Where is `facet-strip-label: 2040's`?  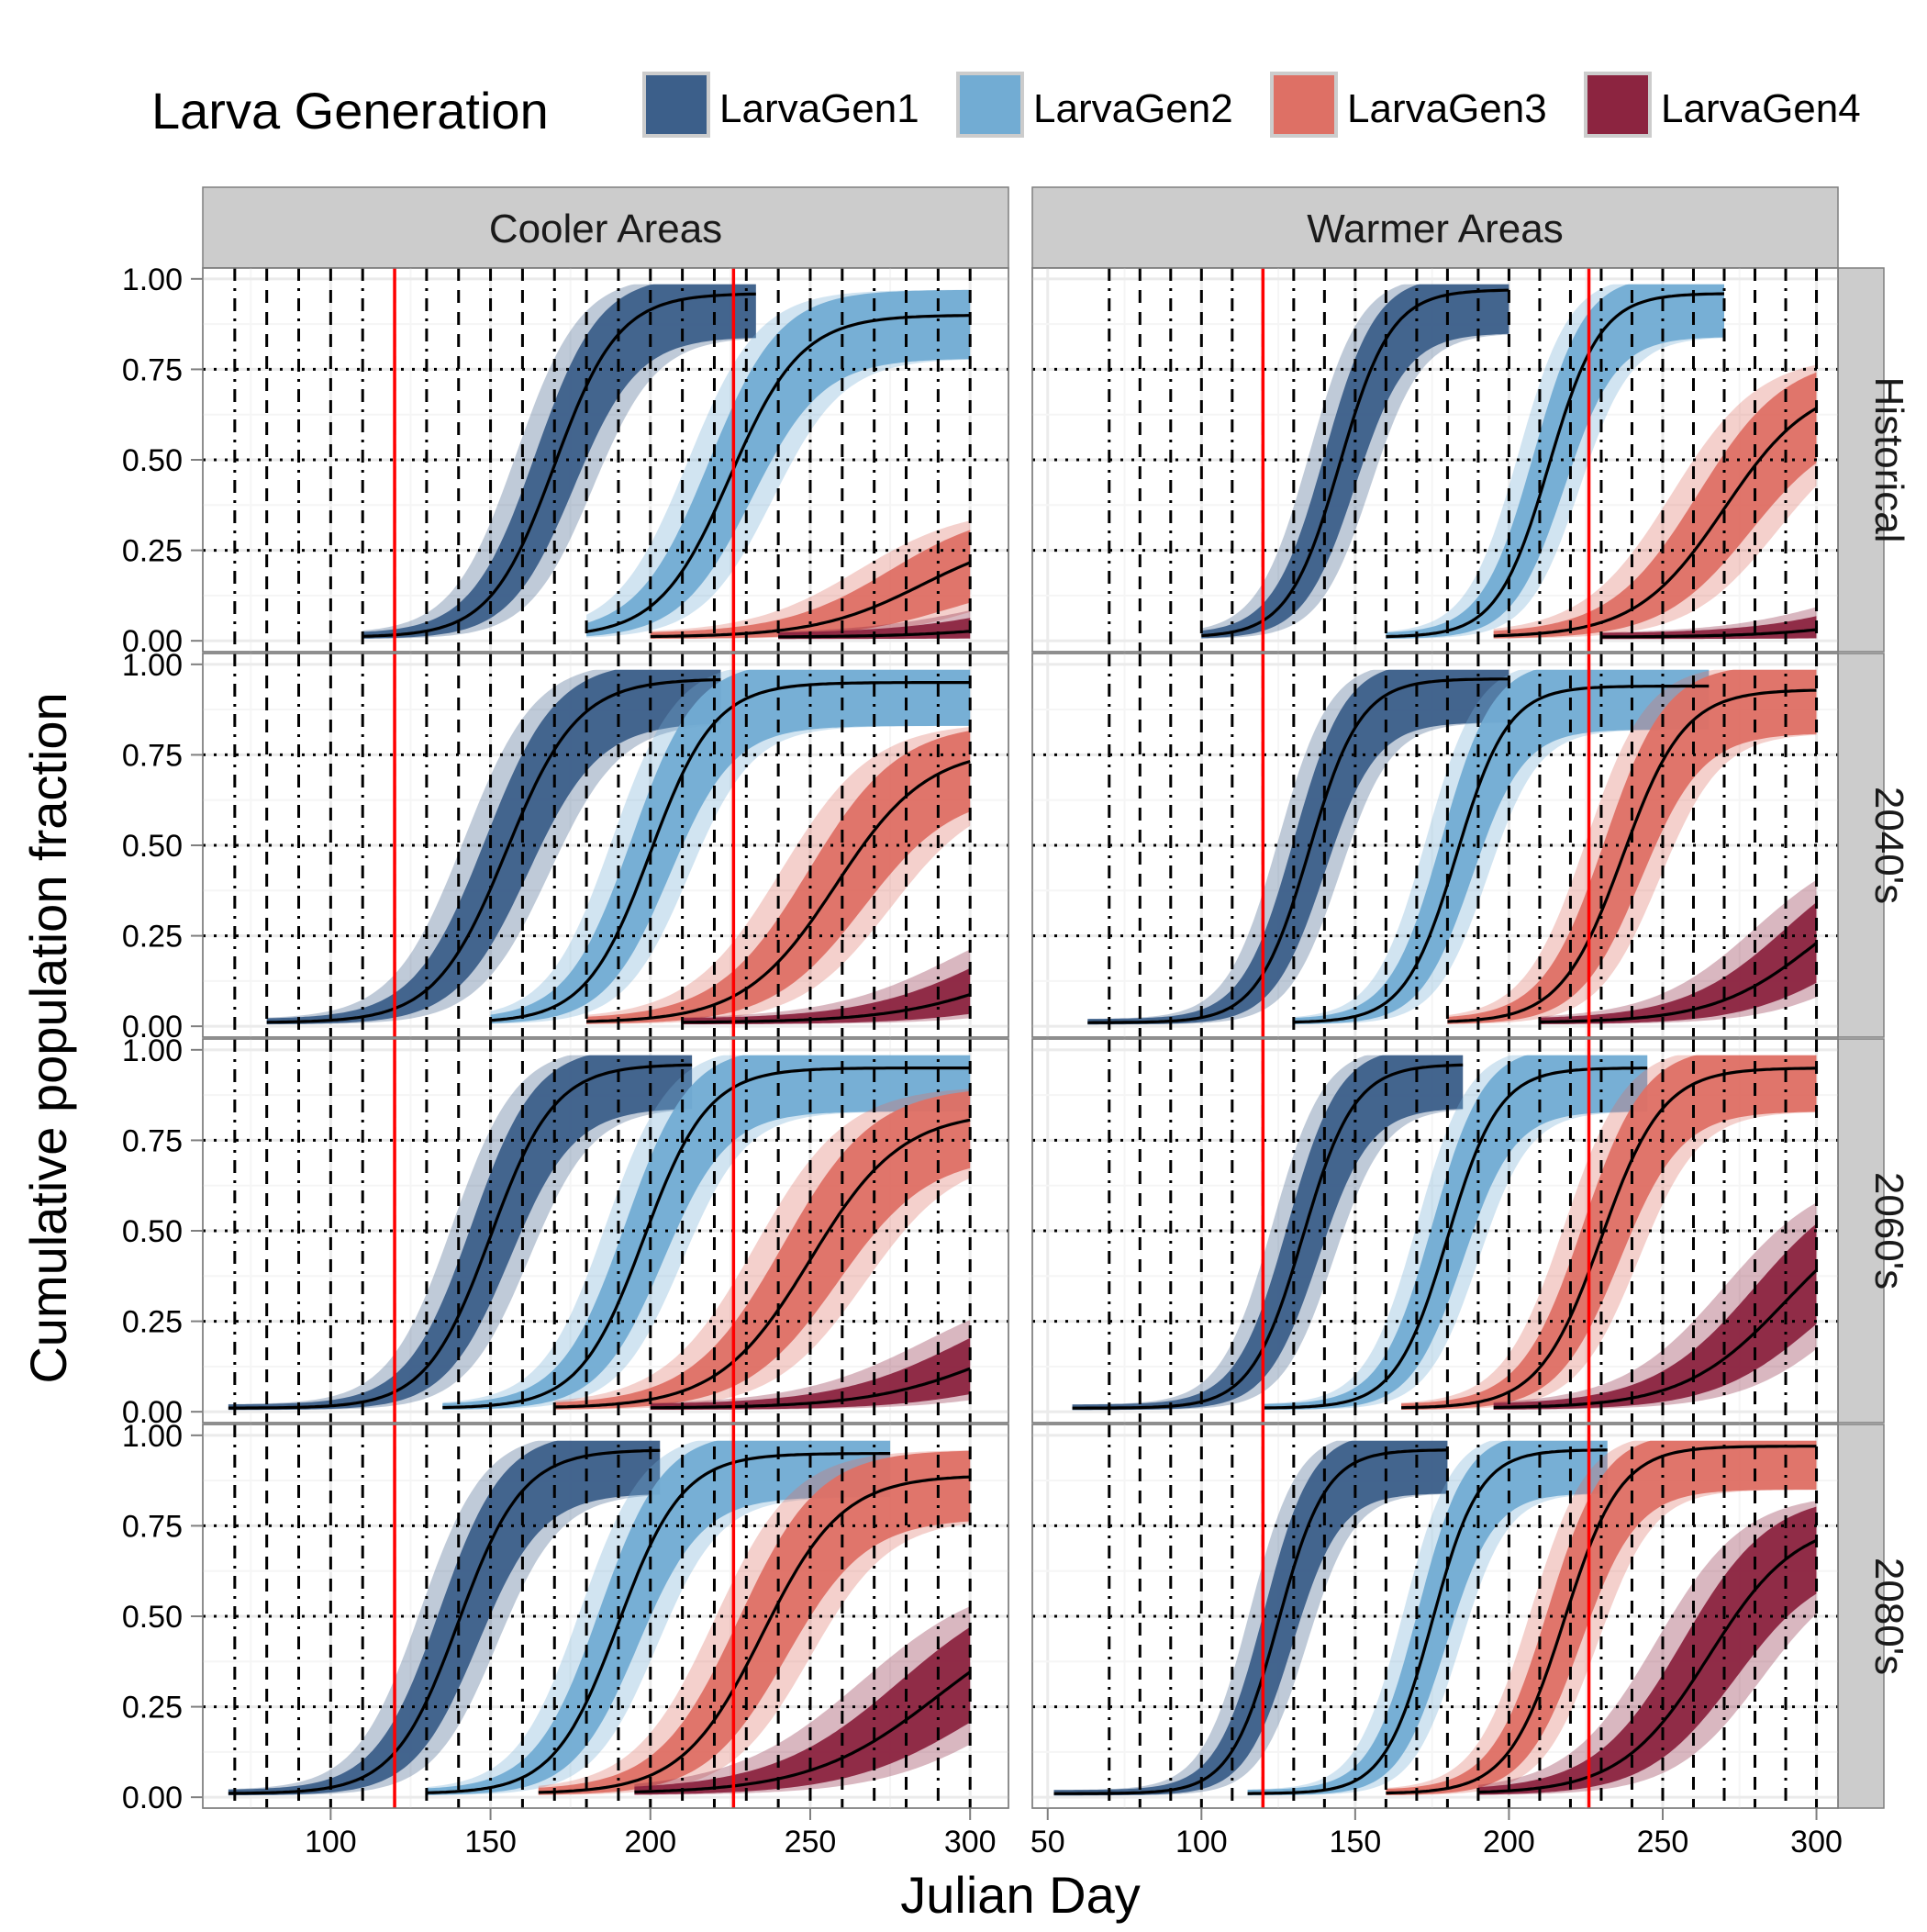
facet-strip-label: 2040's is located at coordinates (1888, 845).